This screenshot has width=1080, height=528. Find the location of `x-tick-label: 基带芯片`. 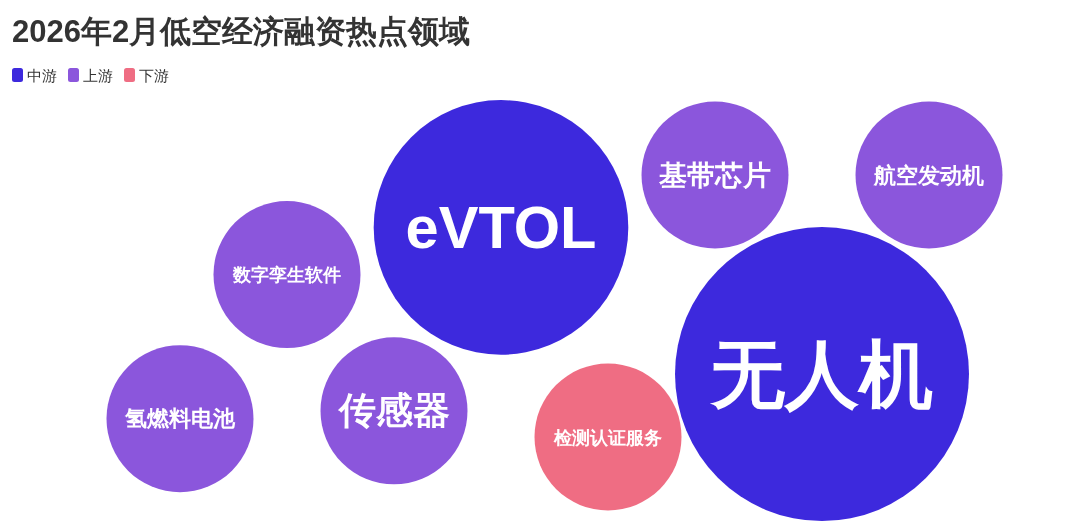

x-tick-label: 基带芯片 is located at coordinates (714, 175).